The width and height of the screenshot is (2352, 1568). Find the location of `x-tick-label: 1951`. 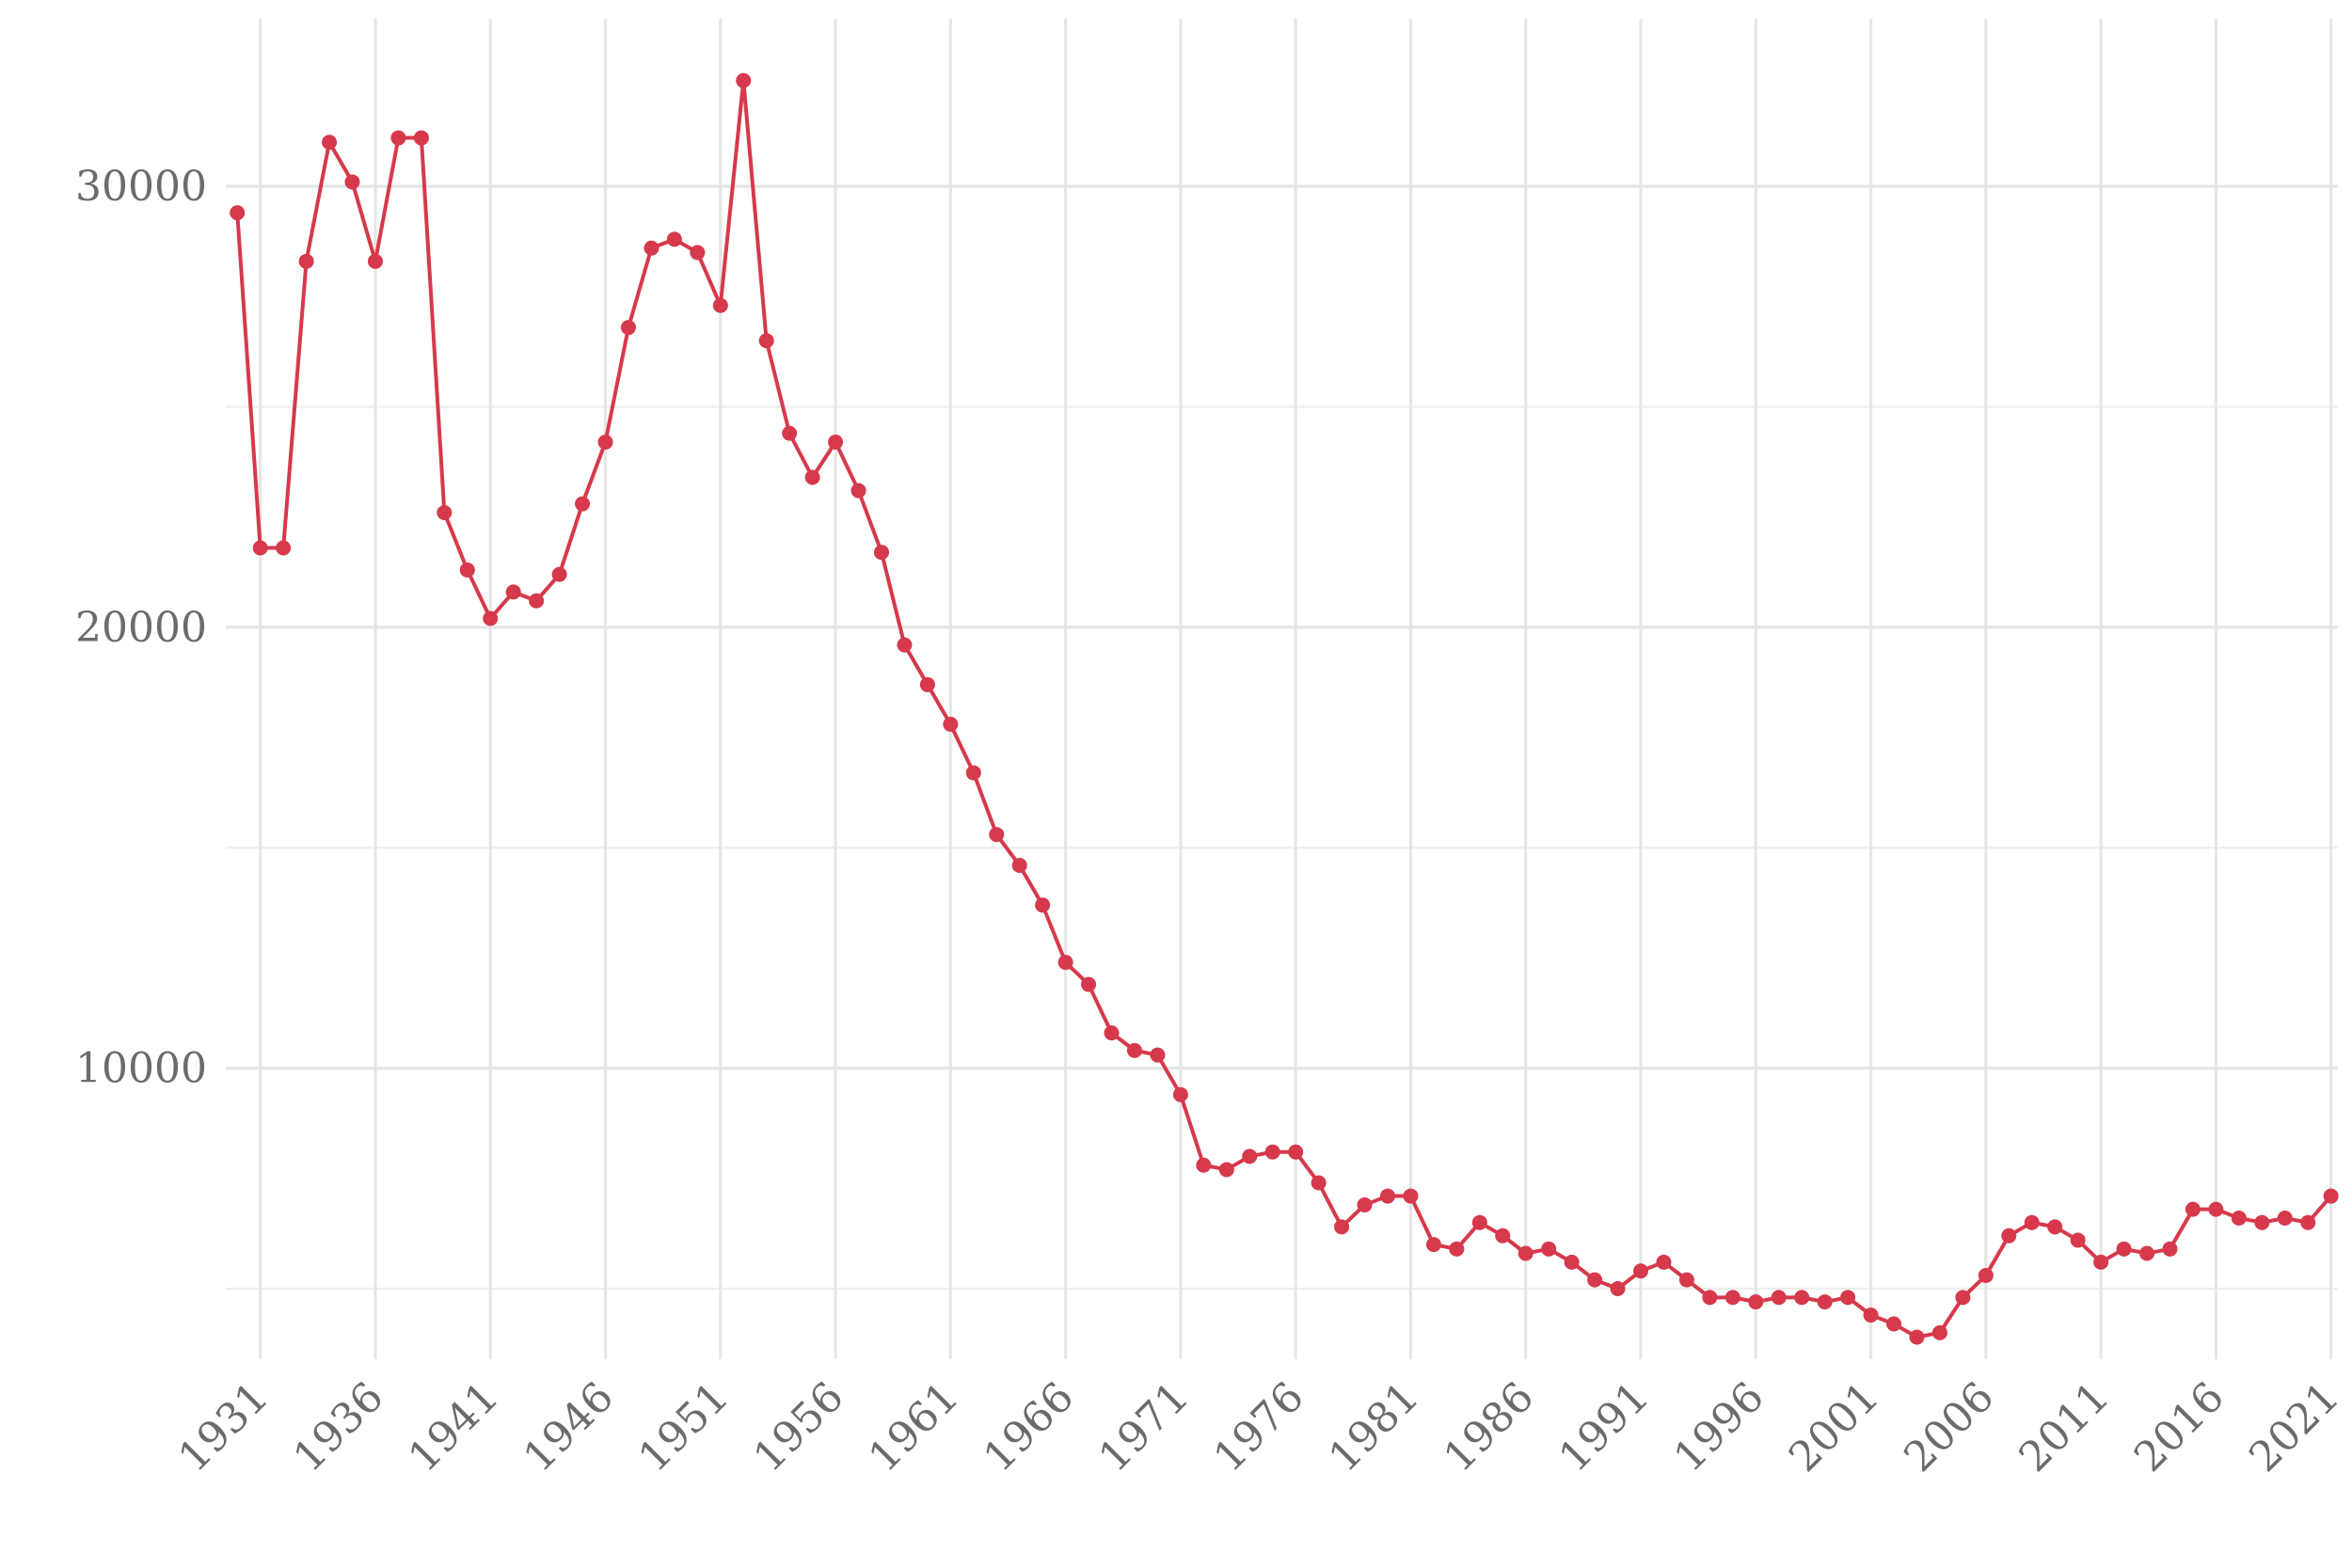

x-tick-label: 1951 is located at coordinates (683, 1427).